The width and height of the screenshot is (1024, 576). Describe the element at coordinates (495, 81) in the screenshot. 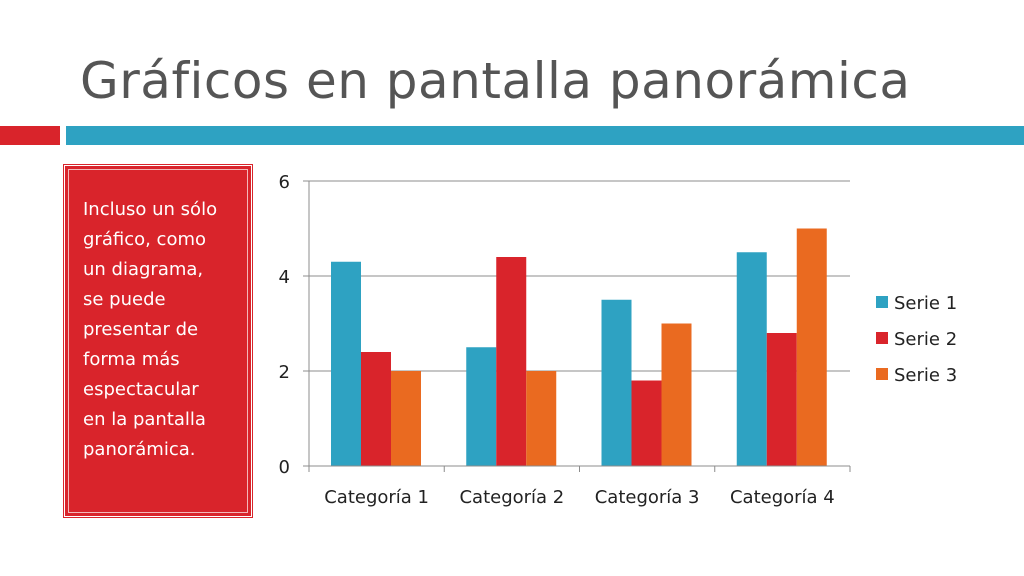

I see `slide-title: Gráficos en pantalla panorámica` at that location.